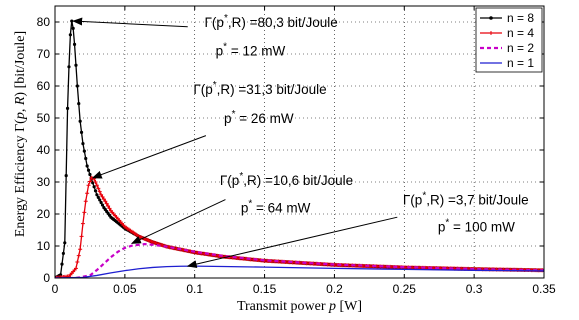  What do you see at coordinates (286, 179) in the screenshot?
I see `annotation-label-efficiency: Γ(p*,R) =10,6 bit/Joule` at bounding box center [286, 179].